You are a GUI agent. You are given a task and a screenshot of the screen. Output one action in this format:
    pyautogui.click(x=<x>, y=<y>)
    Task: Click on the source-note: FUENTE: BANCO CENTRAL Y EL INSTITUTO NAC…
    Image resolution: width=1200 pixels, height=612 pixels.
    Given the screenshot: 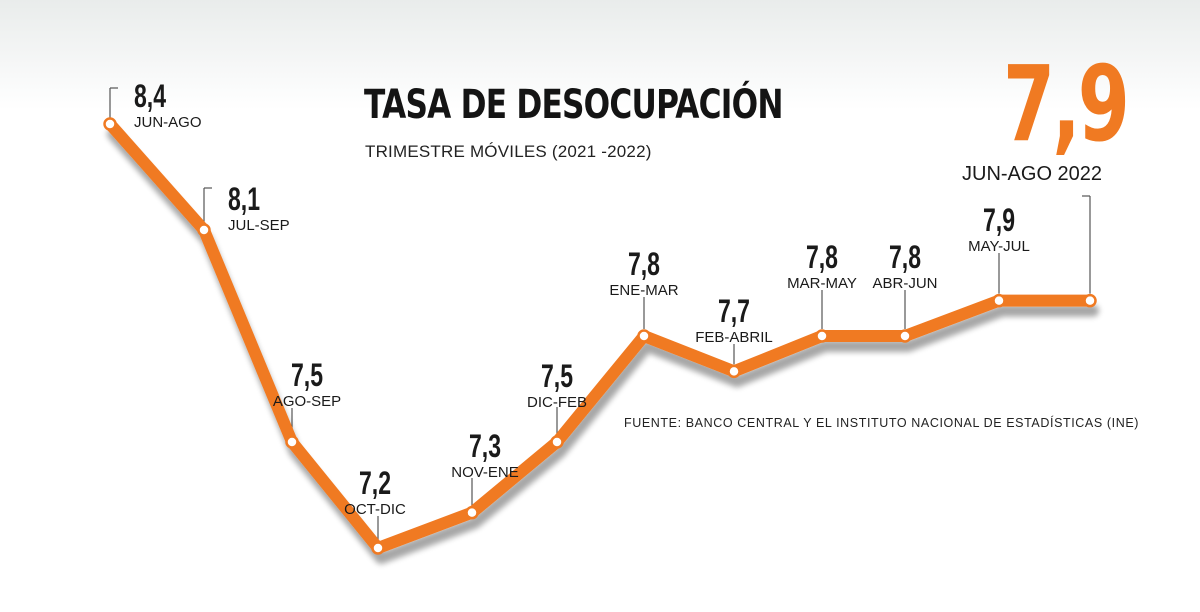 What is the action you would take?
    pyautogui.click(x=882, y=423)
    